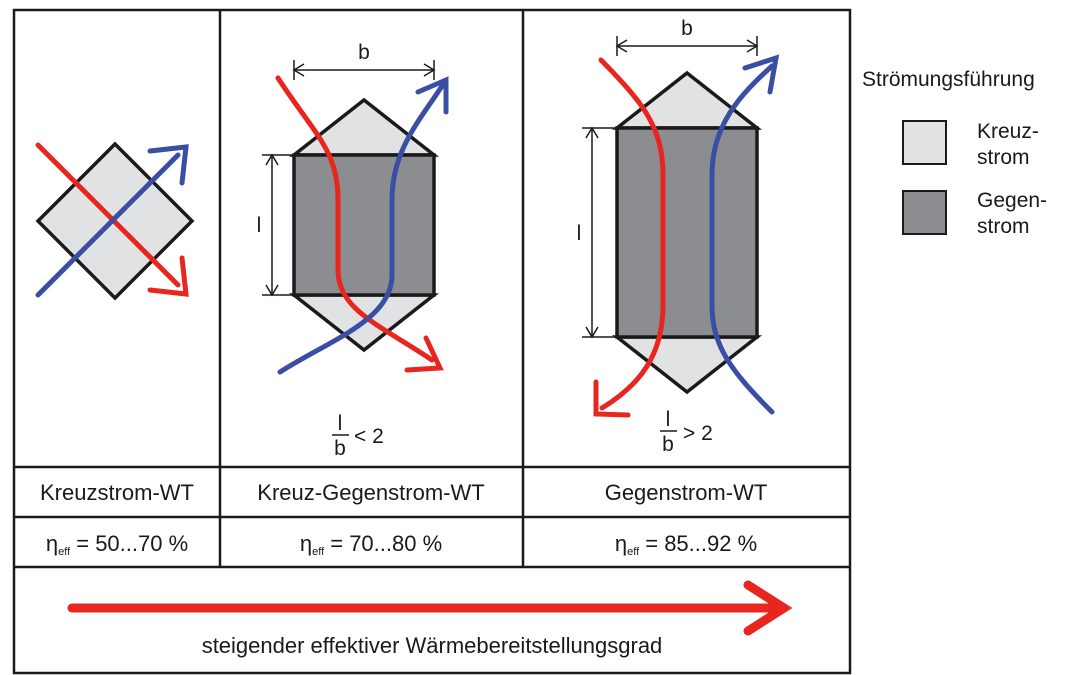  I want to click on ratio-label: l b < 2, so click(358, 436).